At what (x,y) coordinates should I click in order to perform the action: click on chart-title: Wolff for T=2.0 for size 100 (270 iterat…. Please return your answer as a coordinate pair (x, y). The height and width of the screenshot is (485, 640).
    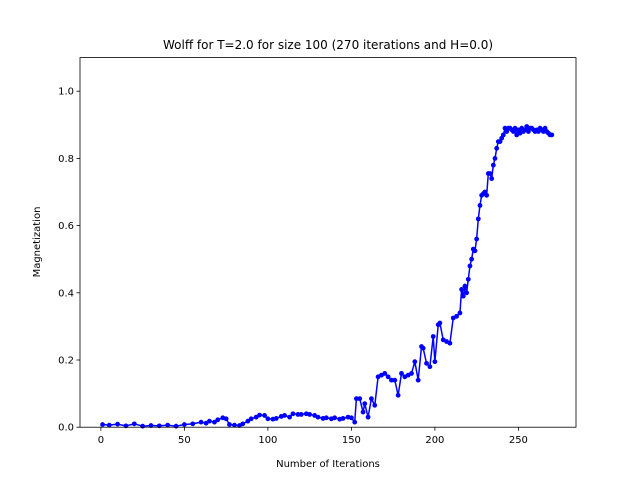
    Looking at the image, I should click on (328, 45).